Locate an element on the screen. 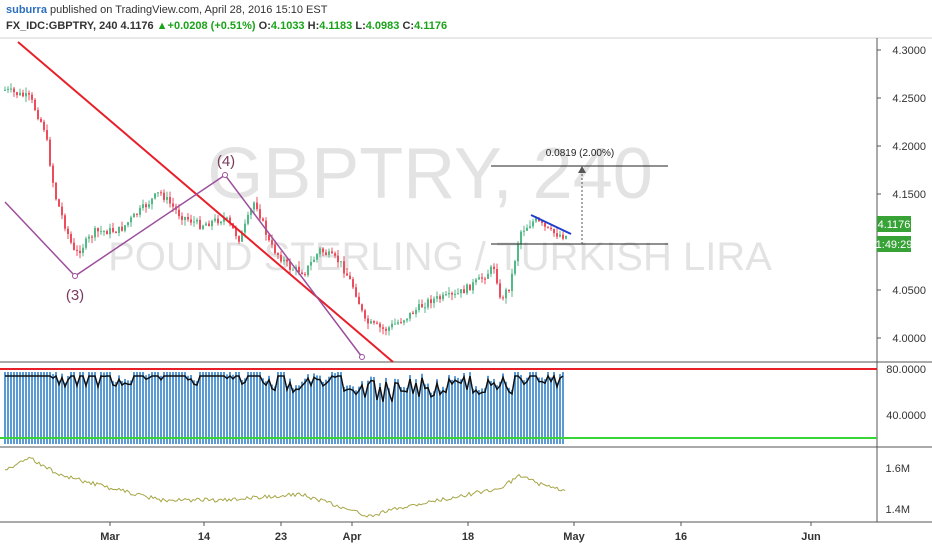 This screenshot has height=550, width=932. symbol-label: FX_IDC:GBPTRY, 240 is located at coordinates (62, 26).